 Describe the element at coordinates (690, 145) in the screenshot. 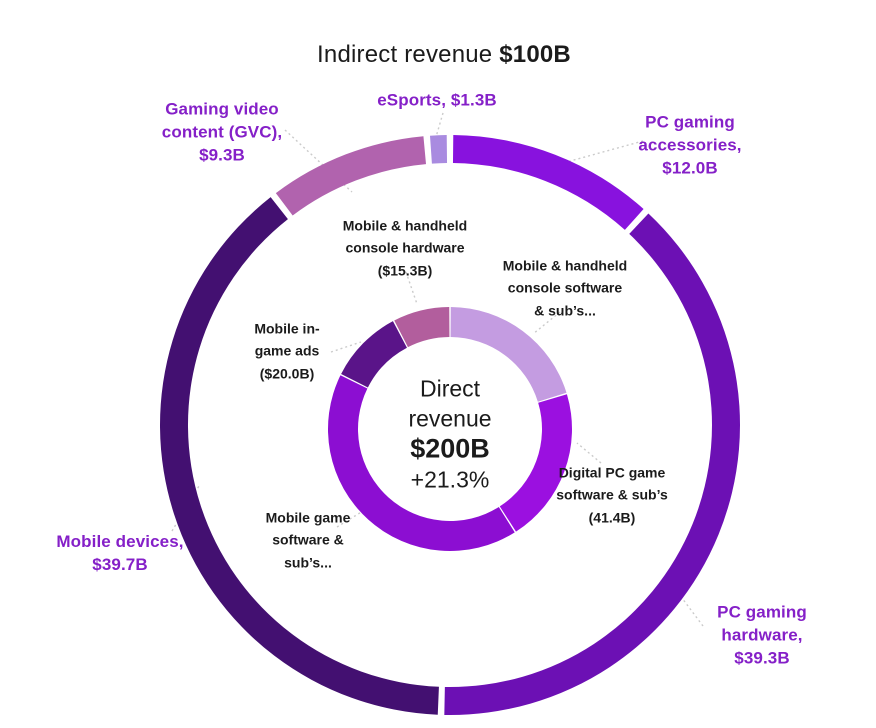

I see `label-pc-gaming-accessories: PC gaming accessories, $12.0B` at that location.